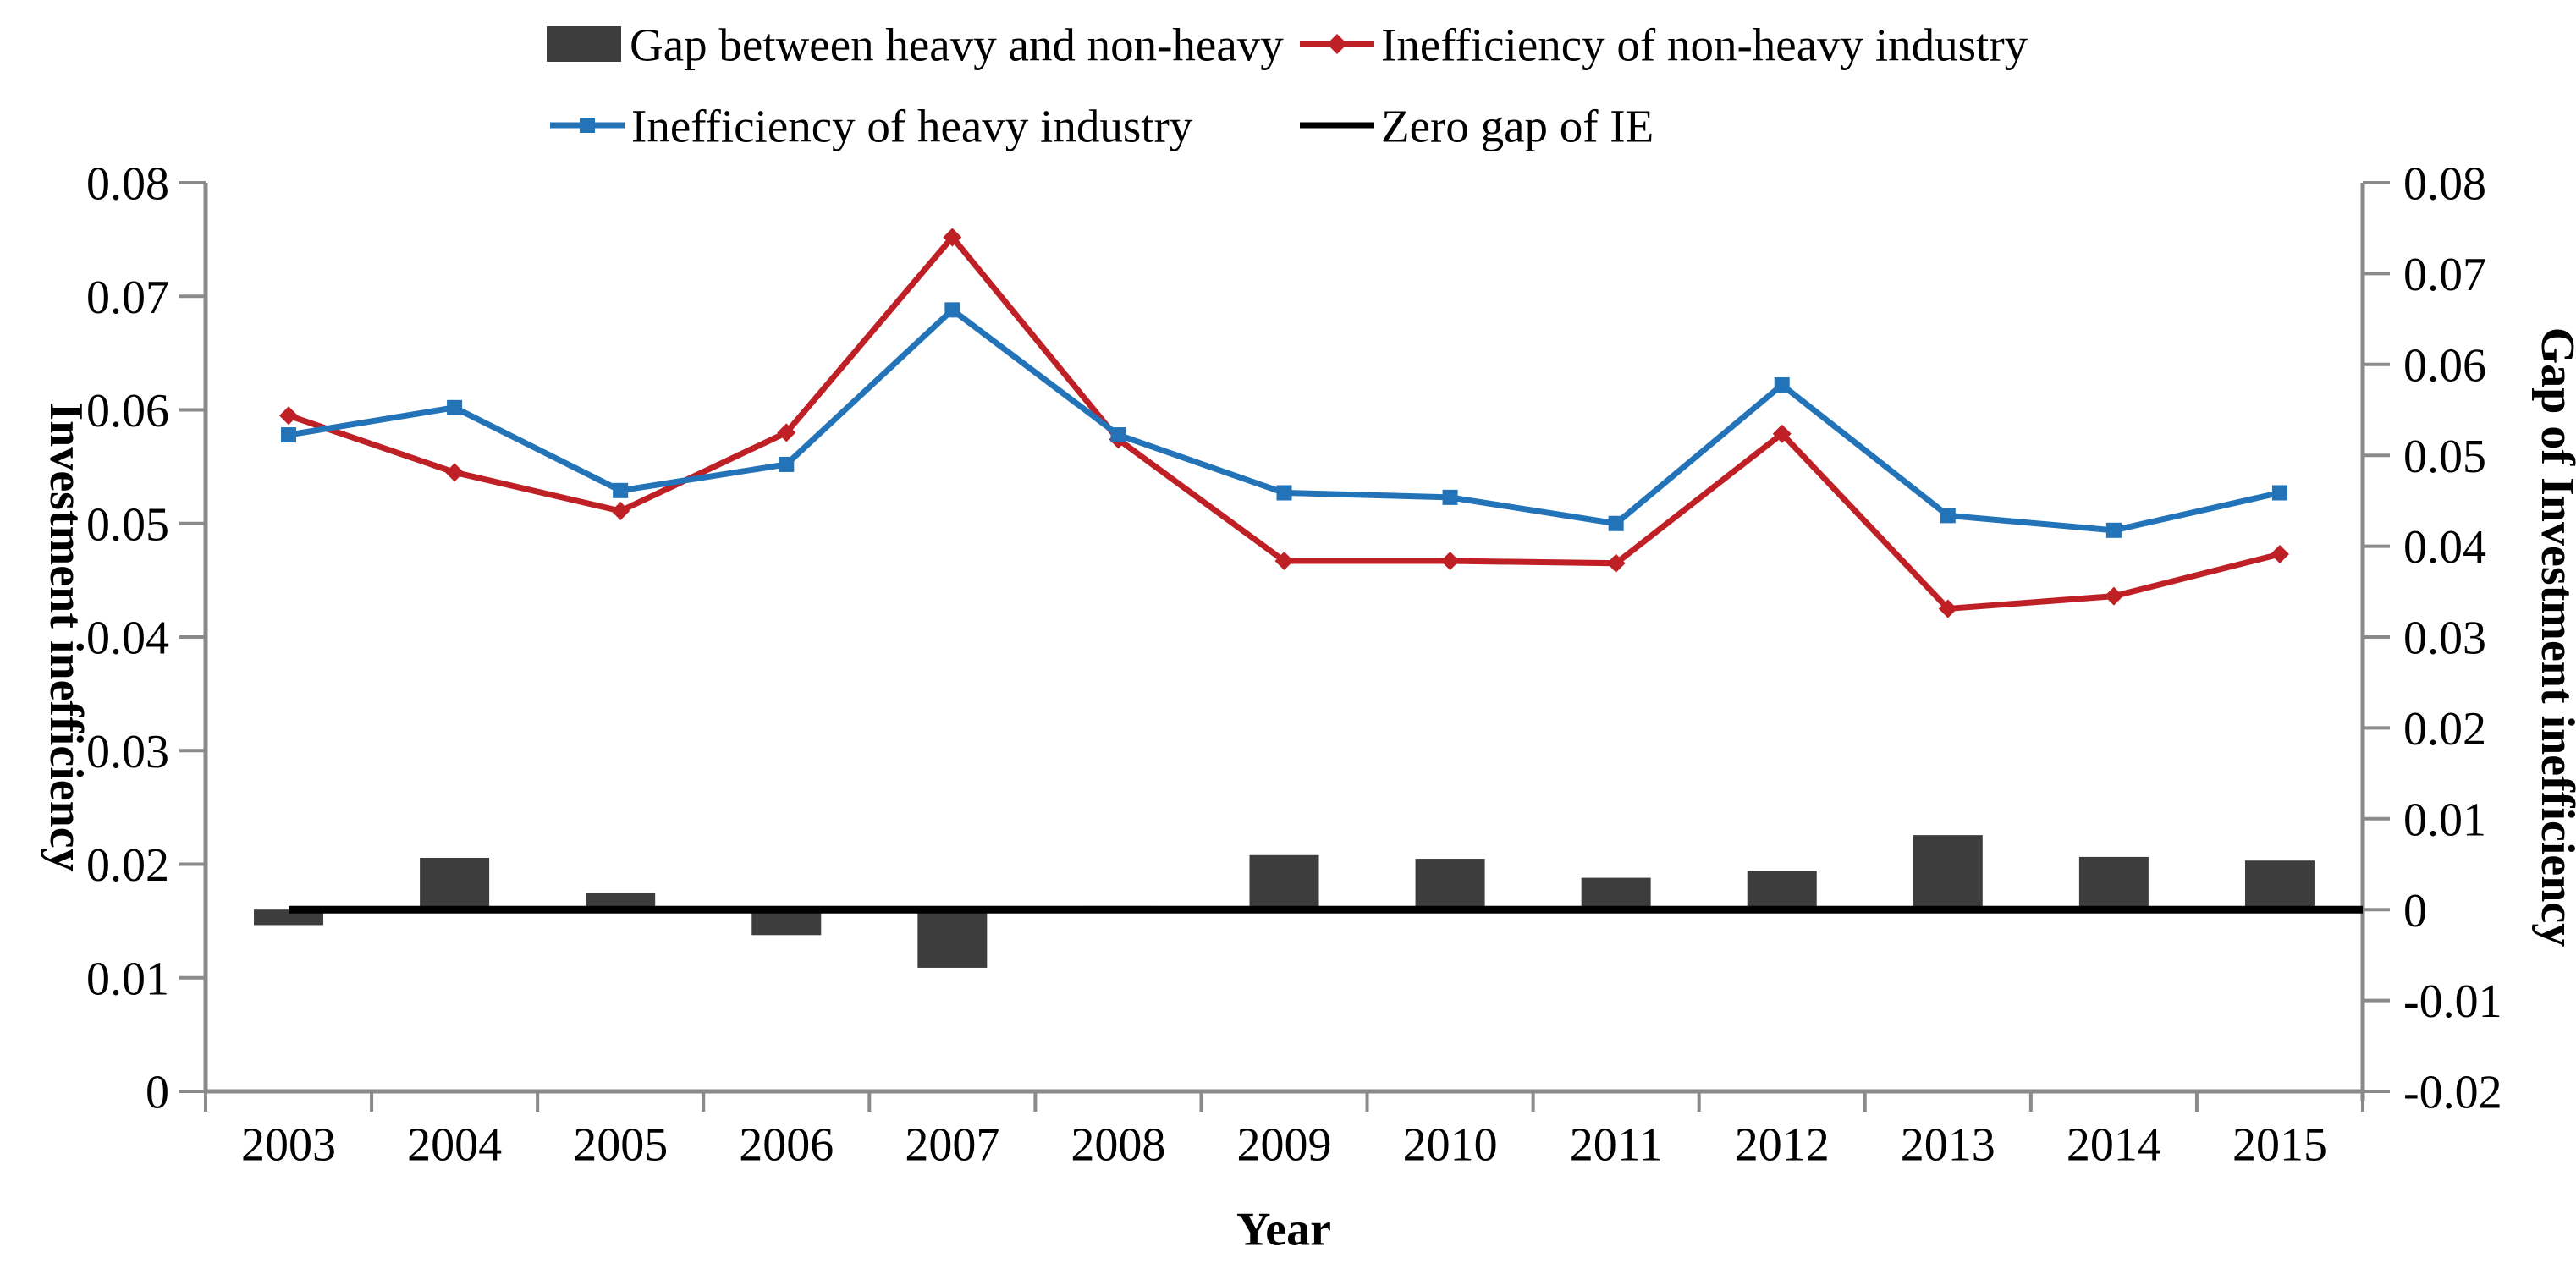 This screenshot has height=1269, width=2576. Describe the element at coordinates (127, 979) in the screenshot. I see `left-axis-tick-label: 0.01` at that location.